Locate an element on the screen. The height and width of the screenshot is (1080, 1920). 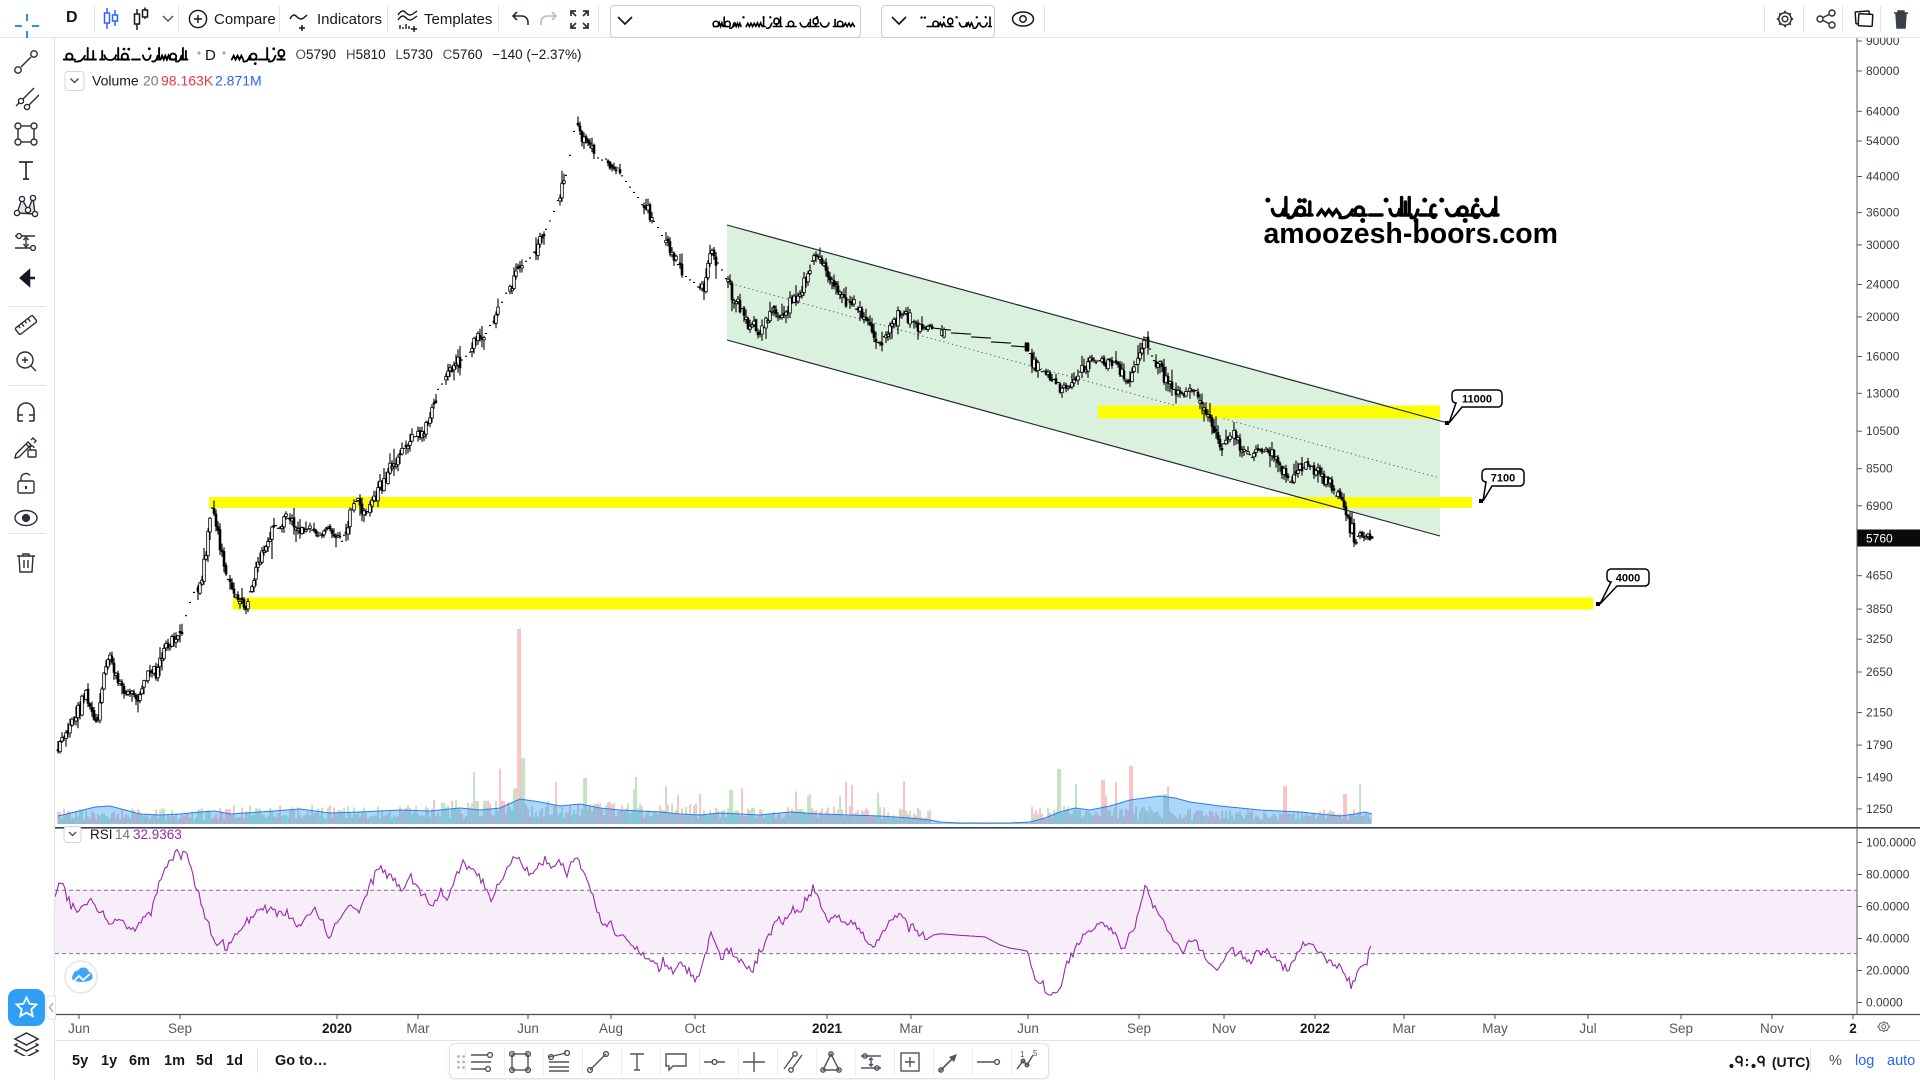
svg-text: 20 is located at coordinates (151, 81).